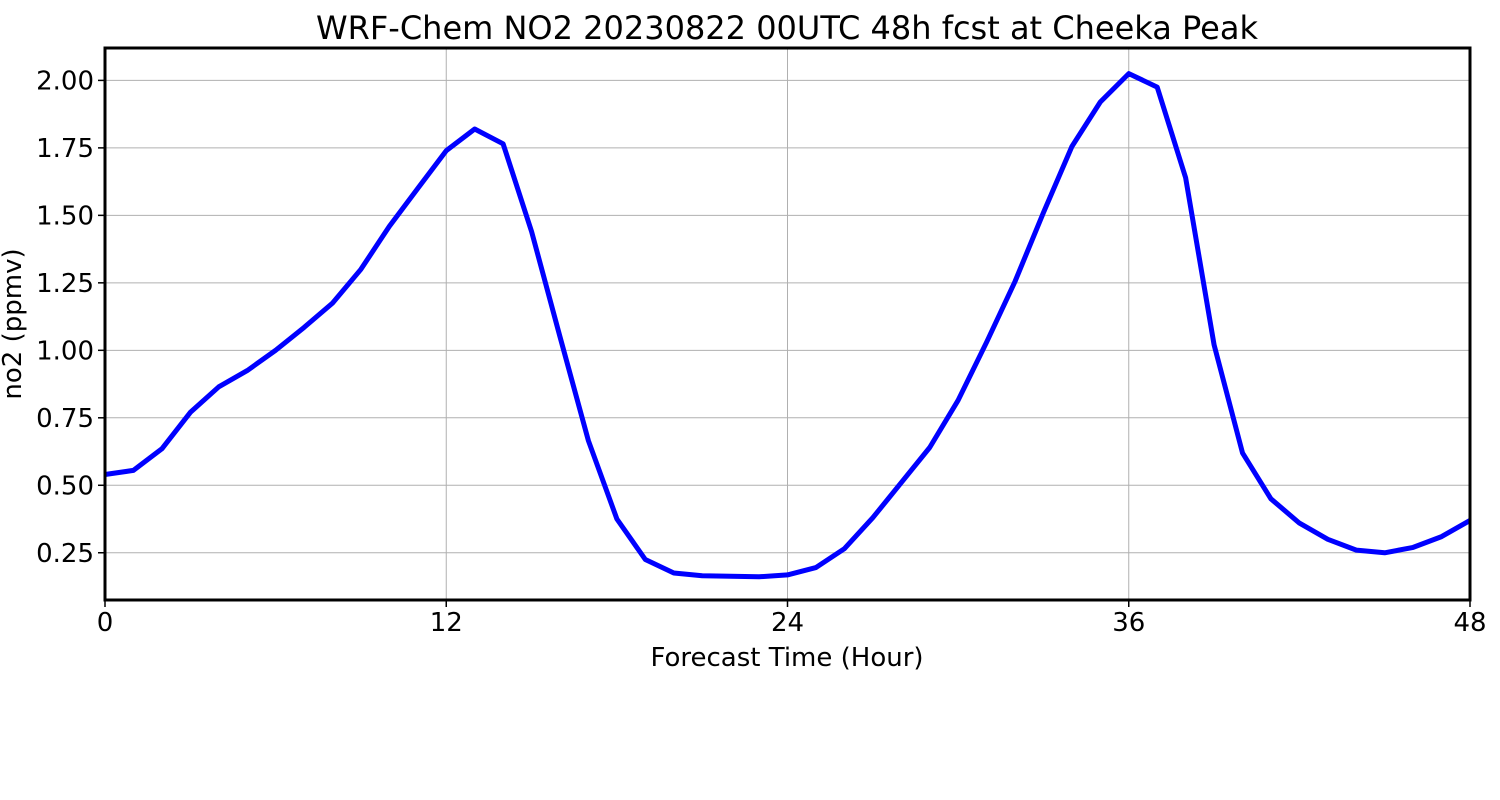 This screenshot has width=1500, height=800. What do you see at coordinates (65, 554) in the screenshot?
I see `y-tick-label: 0.25` at bounding box center [65, 554].